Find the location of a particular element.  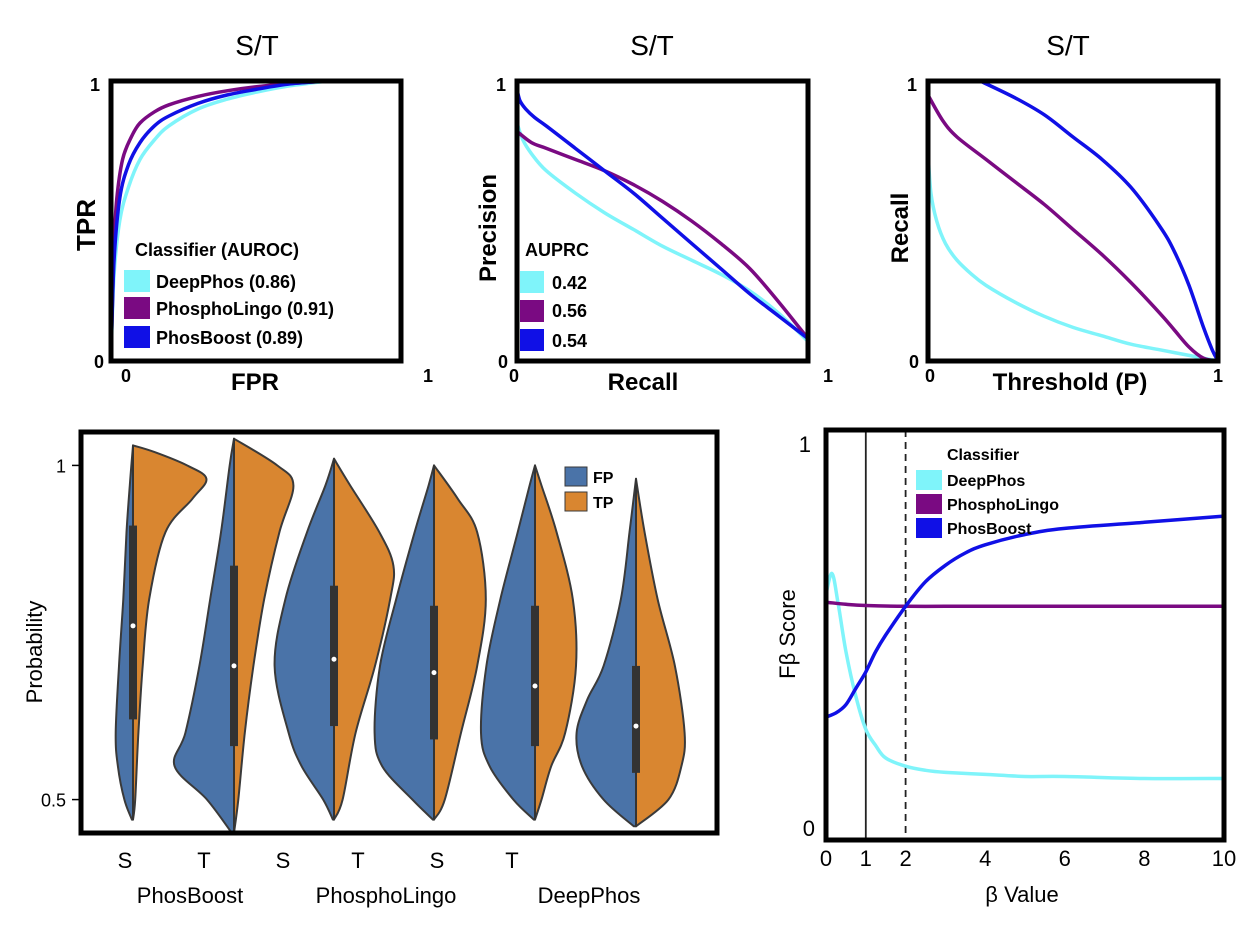

fbeta-series-lines is located at coordinates (1025, 635).